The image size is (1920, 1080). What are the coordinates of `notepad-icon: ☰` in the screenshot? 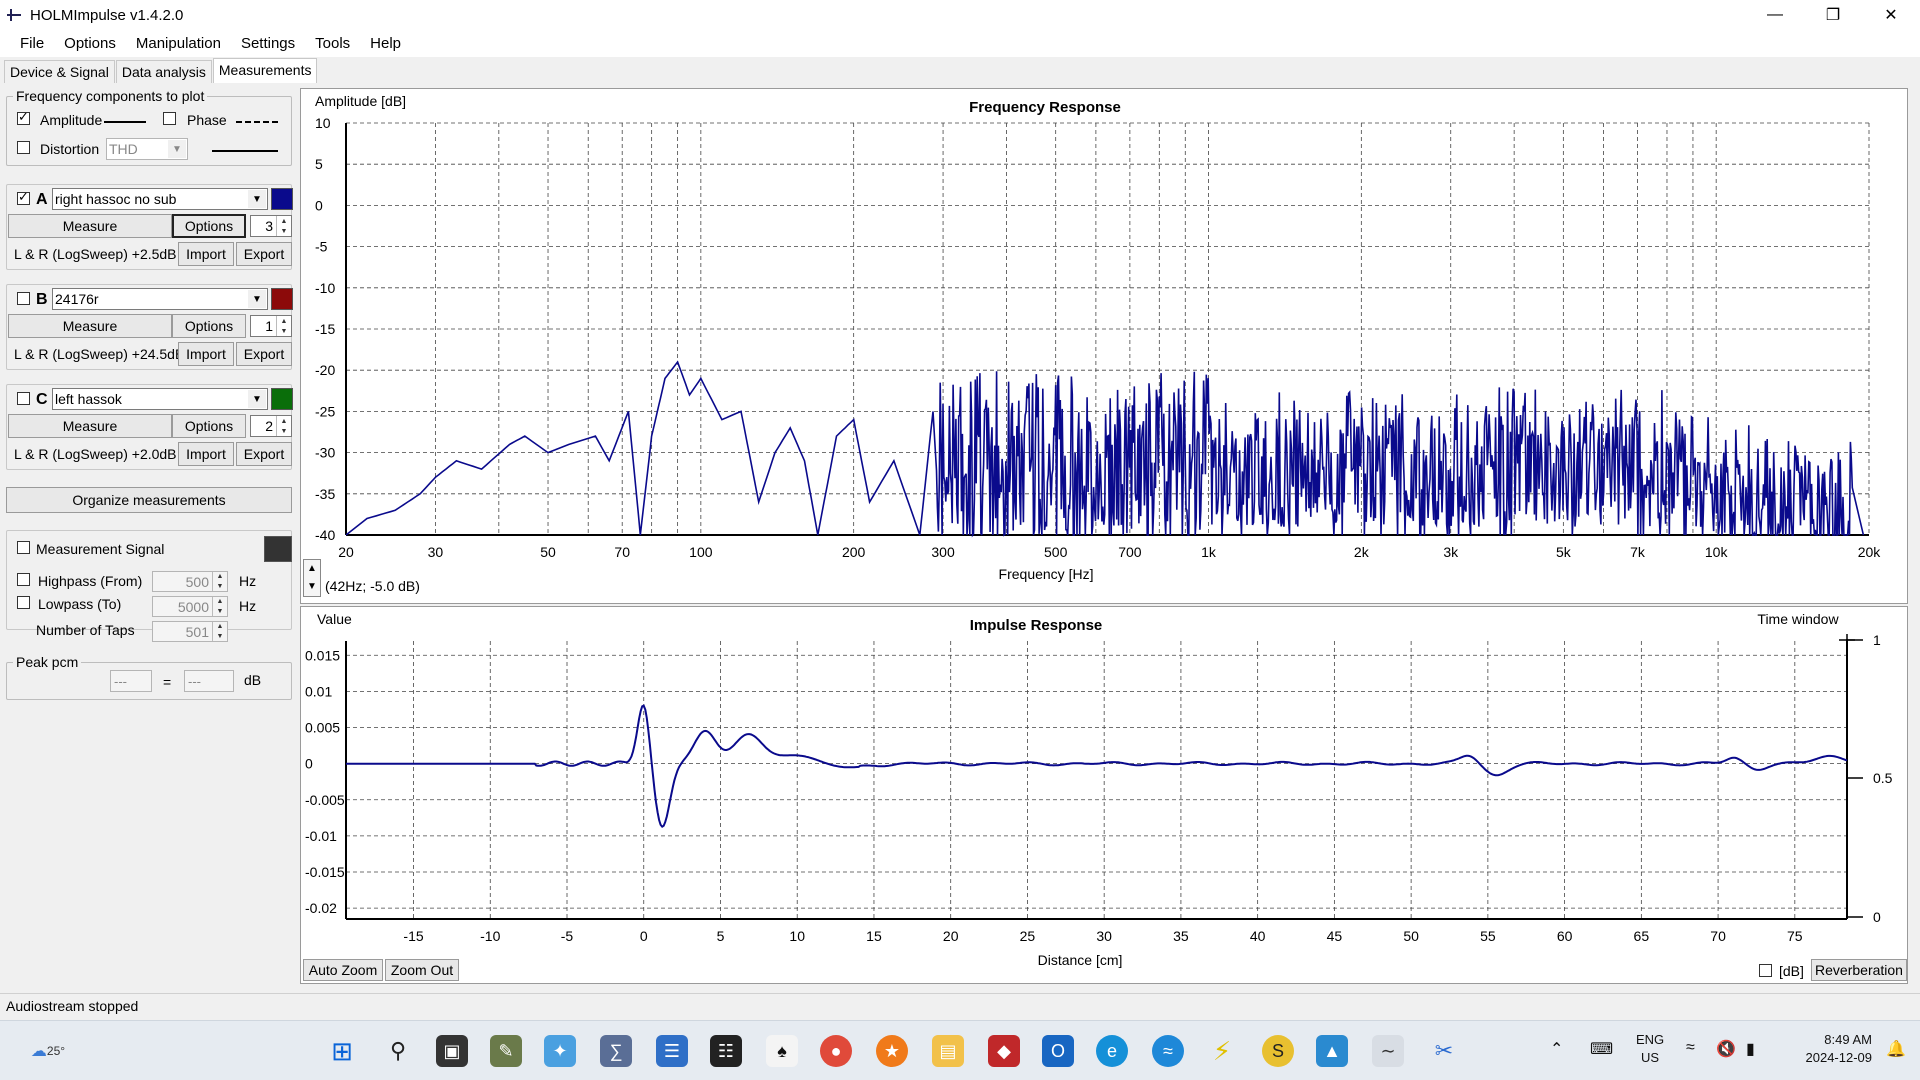 It's located at (672, 1051).